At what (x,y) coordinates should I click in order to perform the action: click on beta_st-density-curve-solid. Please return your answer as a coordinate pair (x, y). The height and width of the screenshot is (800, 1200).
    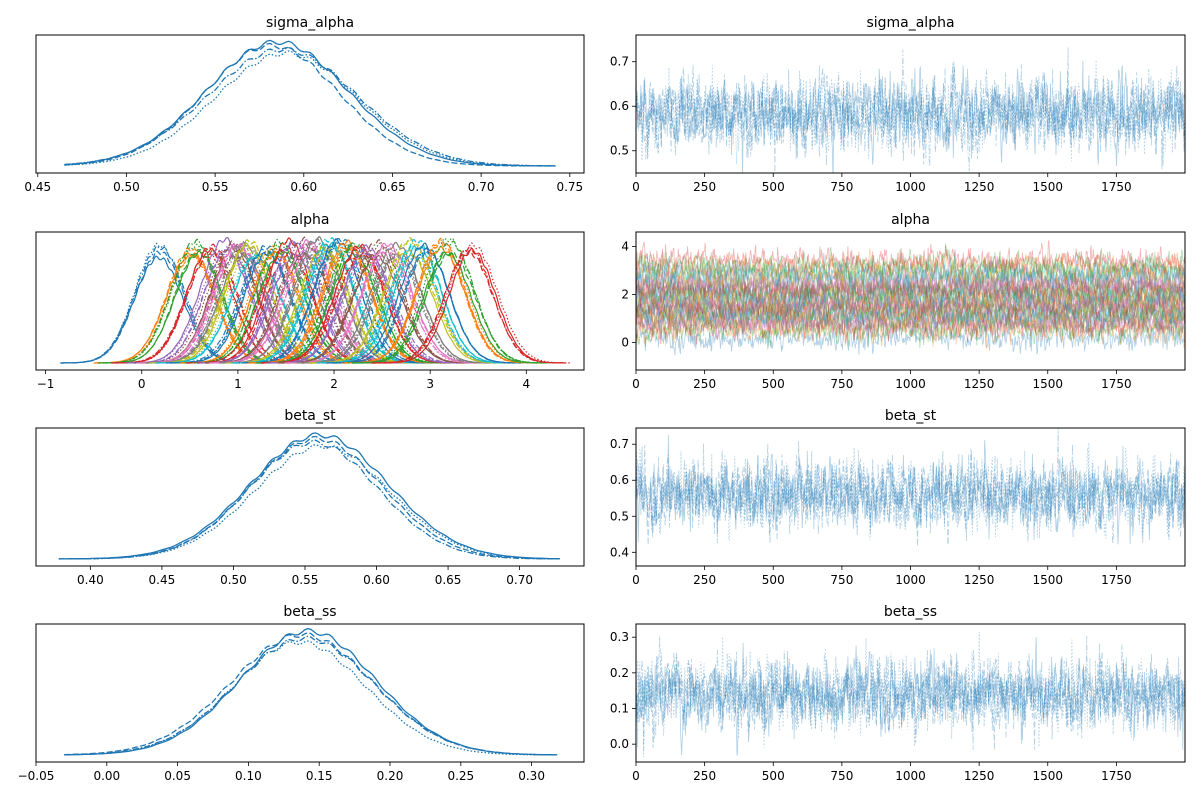
    Looking at the image, I should click on (309, 496).